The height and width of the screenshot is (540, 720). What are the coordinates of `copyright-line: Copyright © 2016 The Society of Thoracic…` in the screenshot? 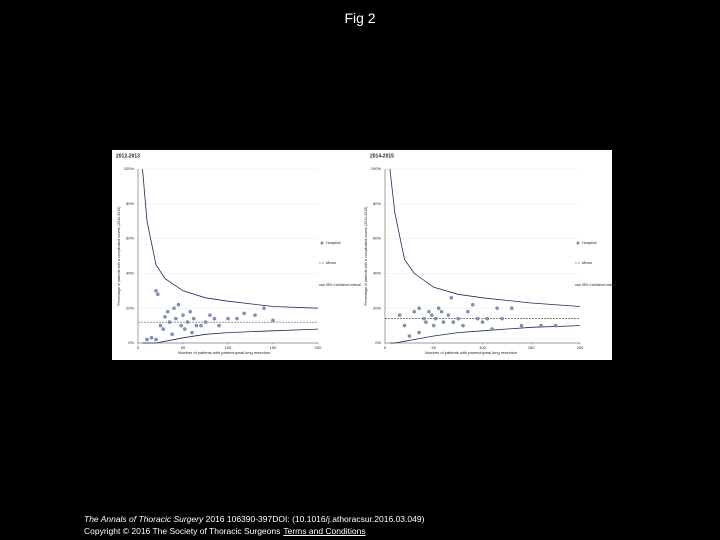 It's located at (254, 531).